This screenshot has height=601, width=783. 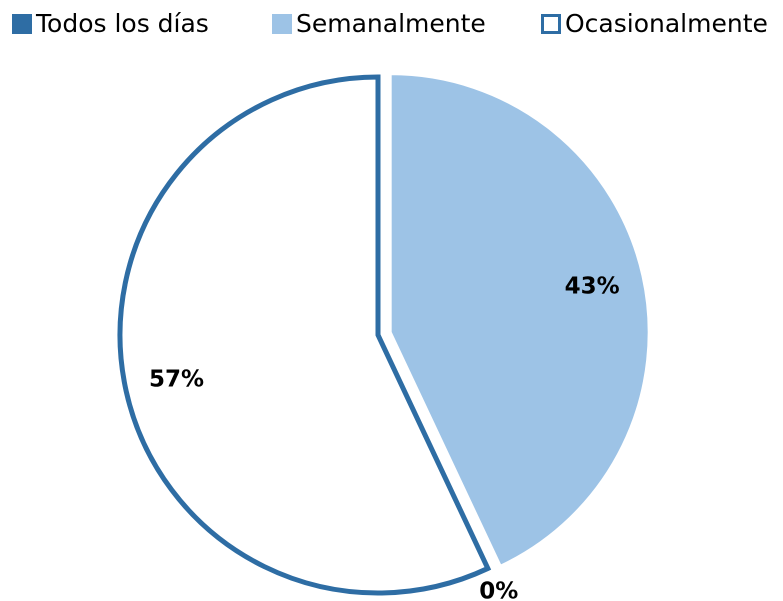 What do you see at coordinates (666, 23) in the screenshot?
I see `legend-label: Ocasionalmente` at bounding box center [666, 23].